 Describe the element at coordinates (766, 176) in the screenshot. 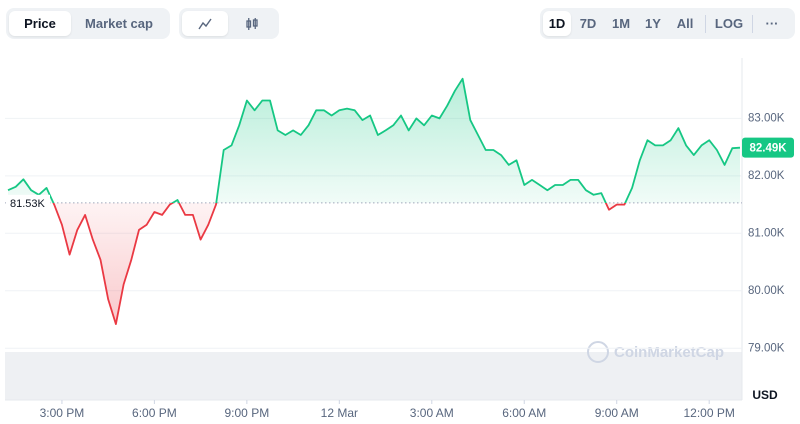

I see `y-tick-label: 82.00K` at that location.